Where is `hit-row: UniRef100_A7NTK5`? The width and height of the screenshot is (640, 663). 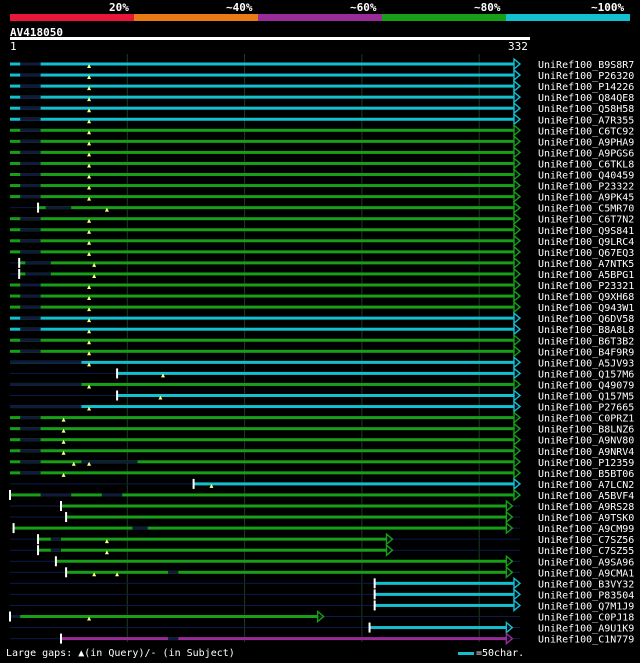 hit-row: UniRef100_A7NTK5 is located at coordinates (322, 263).